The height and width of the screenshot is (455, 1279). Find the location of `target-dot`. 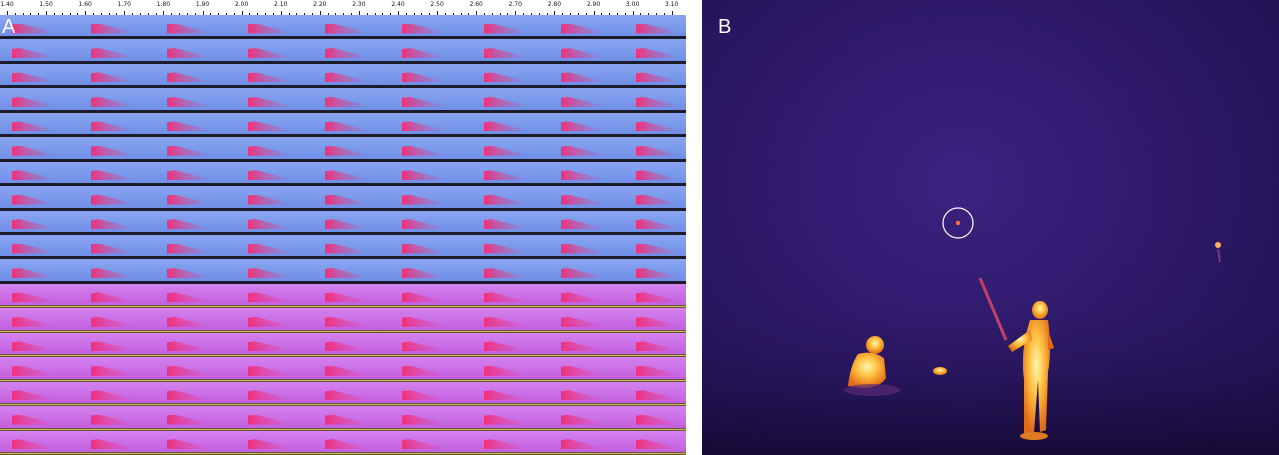

target-dot is located at coordinates (958, 223).